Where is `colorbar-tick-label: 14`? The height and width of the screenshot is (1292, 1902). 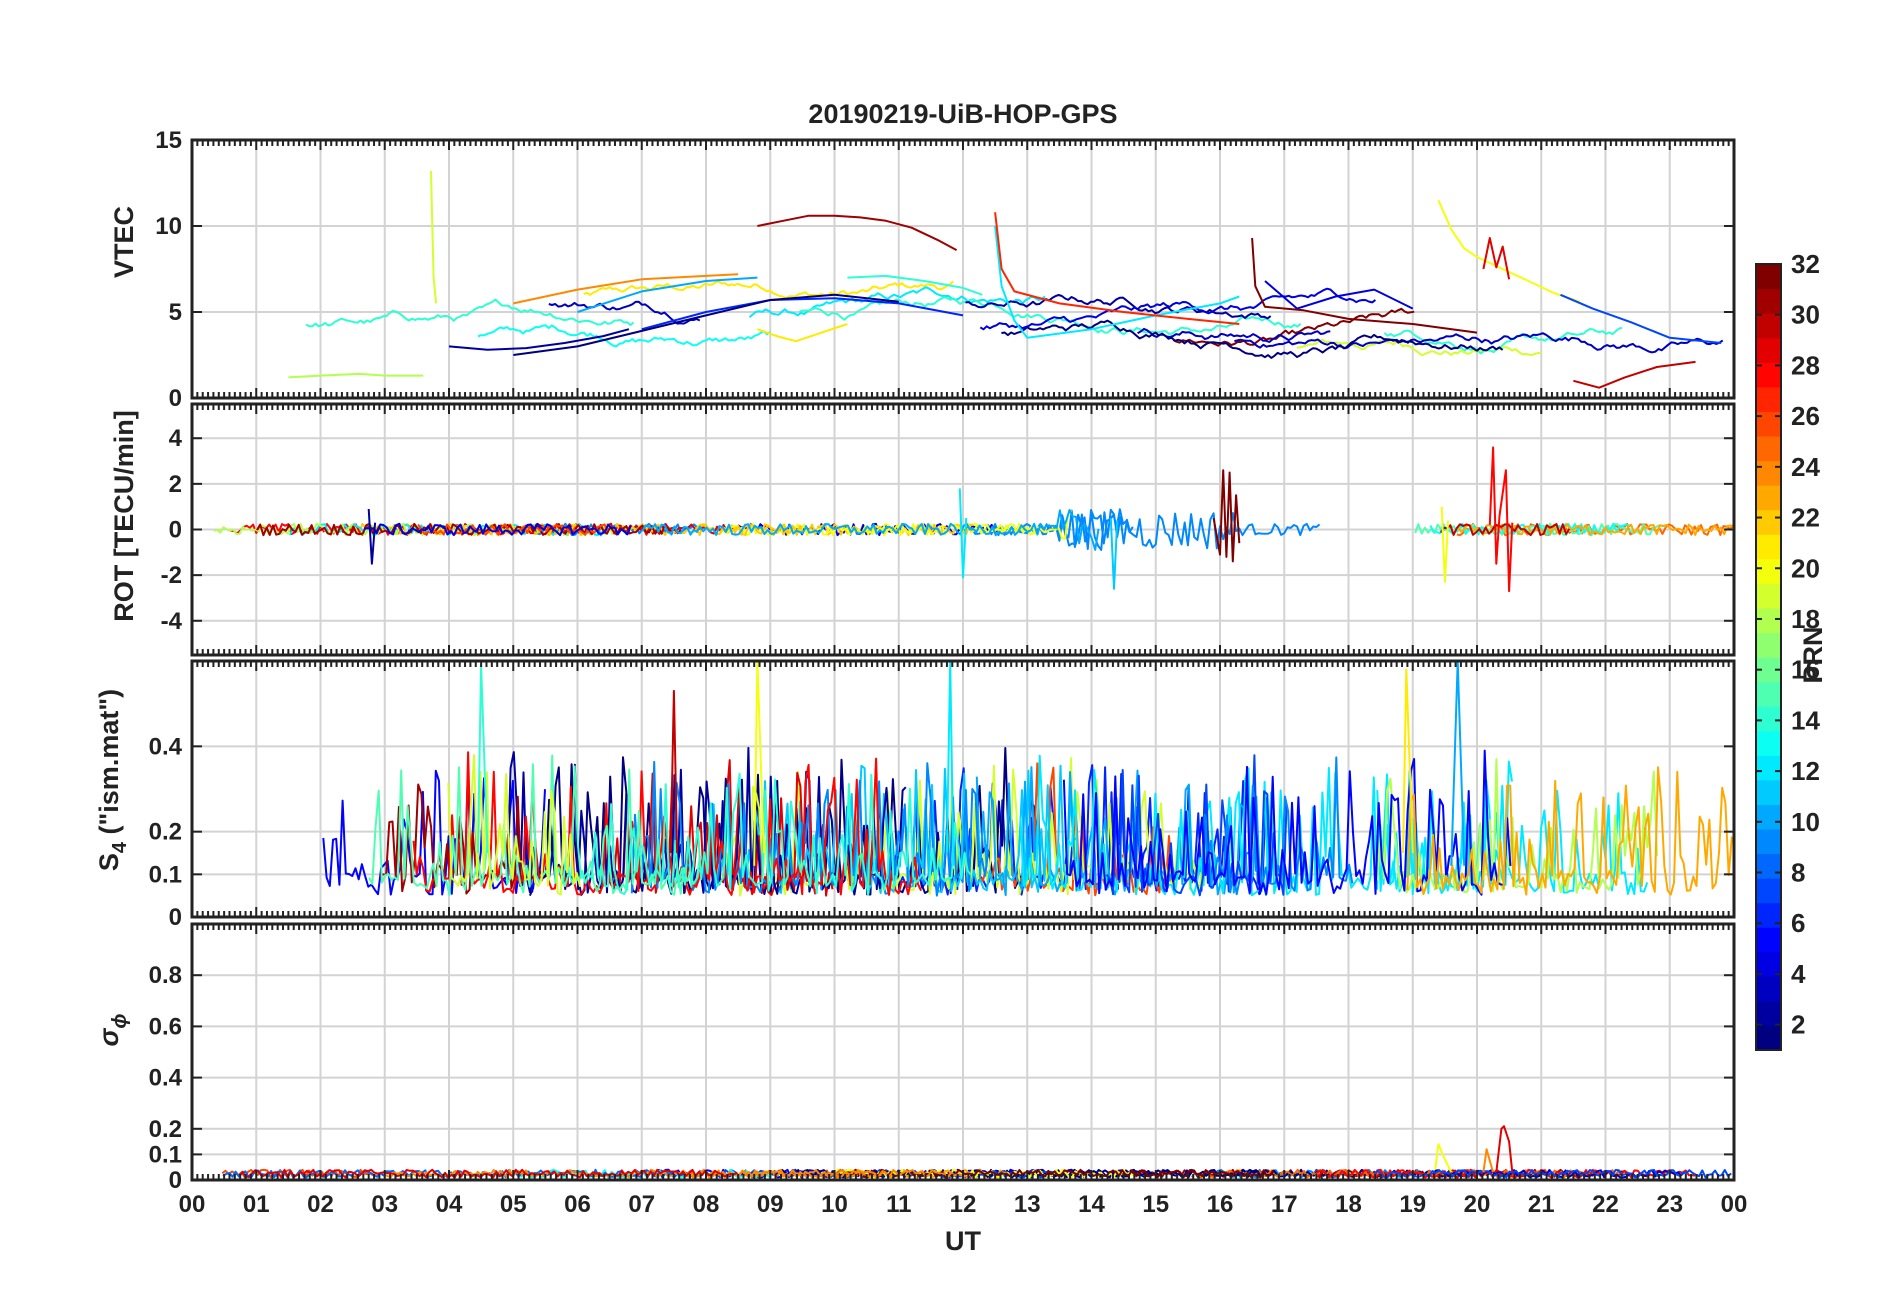 colorbar-tick-label: 14 is located at coordinates (1805, 720).